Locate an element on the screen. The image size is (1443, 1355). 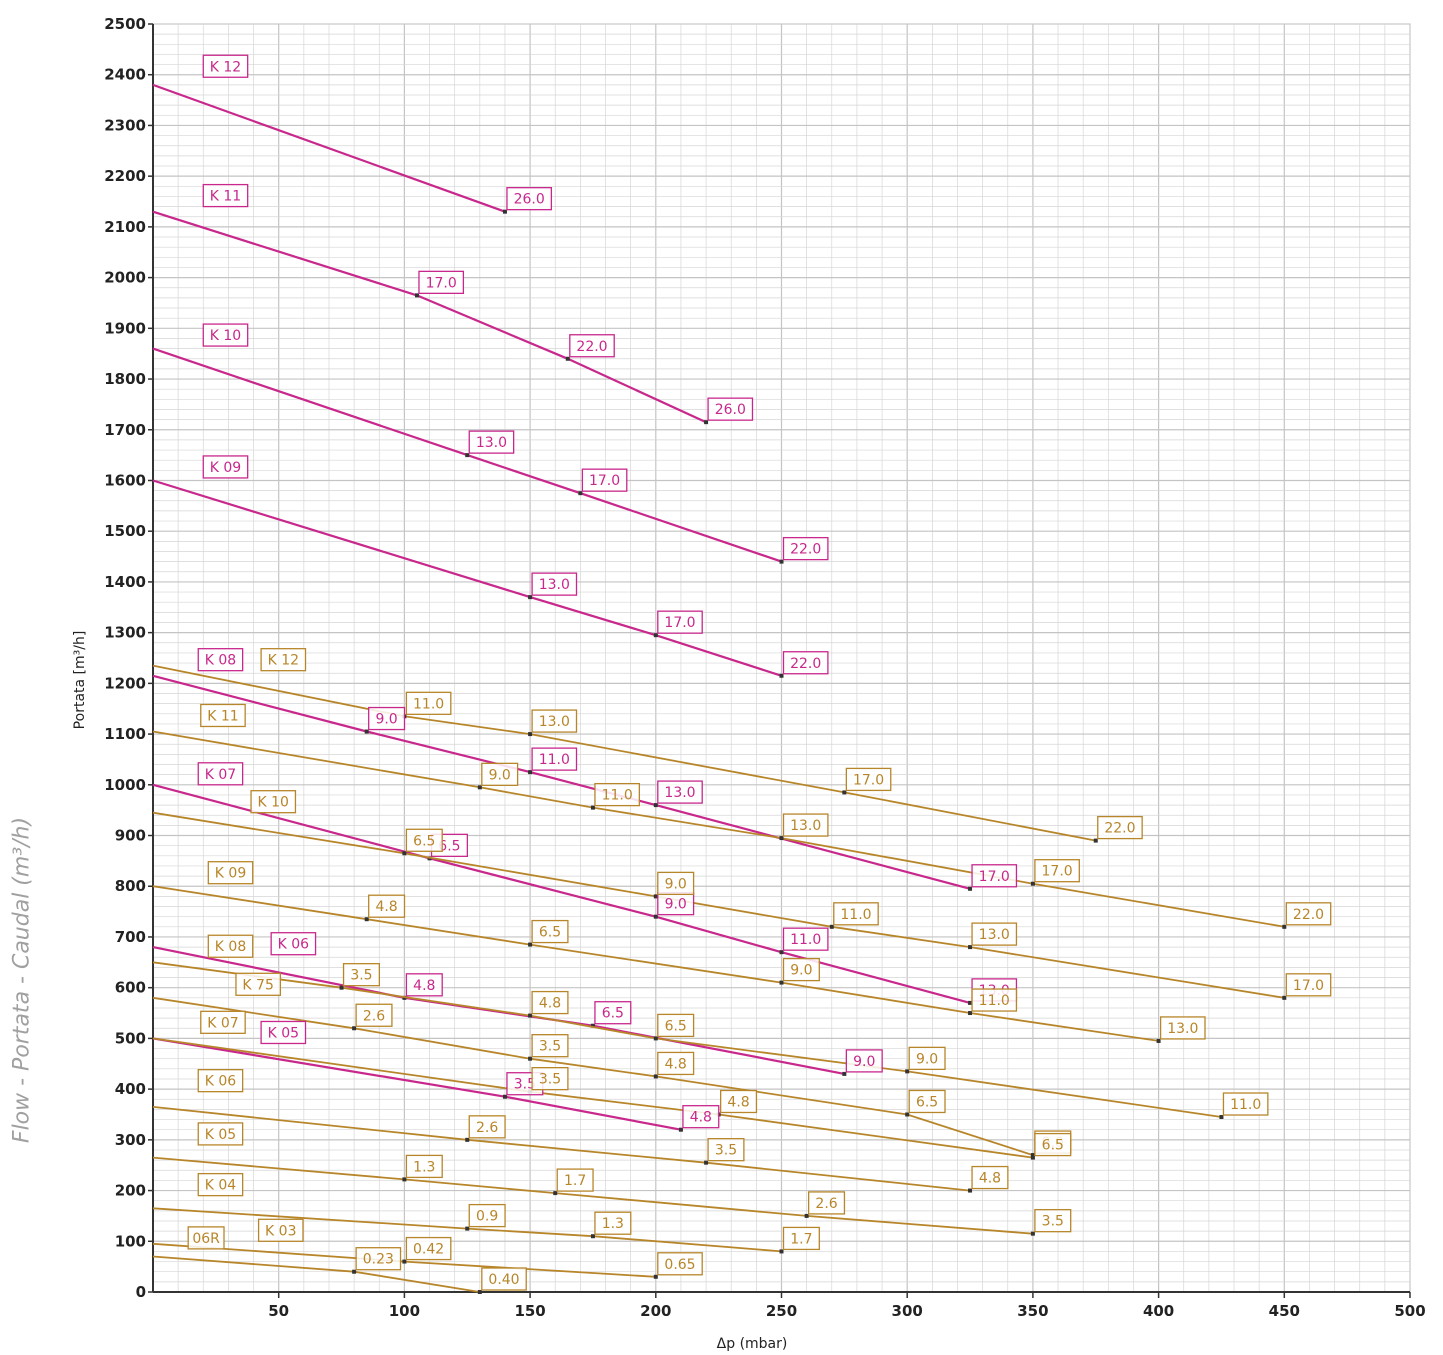
y-tick-label: 2000 is located at coordinates (125, 278).